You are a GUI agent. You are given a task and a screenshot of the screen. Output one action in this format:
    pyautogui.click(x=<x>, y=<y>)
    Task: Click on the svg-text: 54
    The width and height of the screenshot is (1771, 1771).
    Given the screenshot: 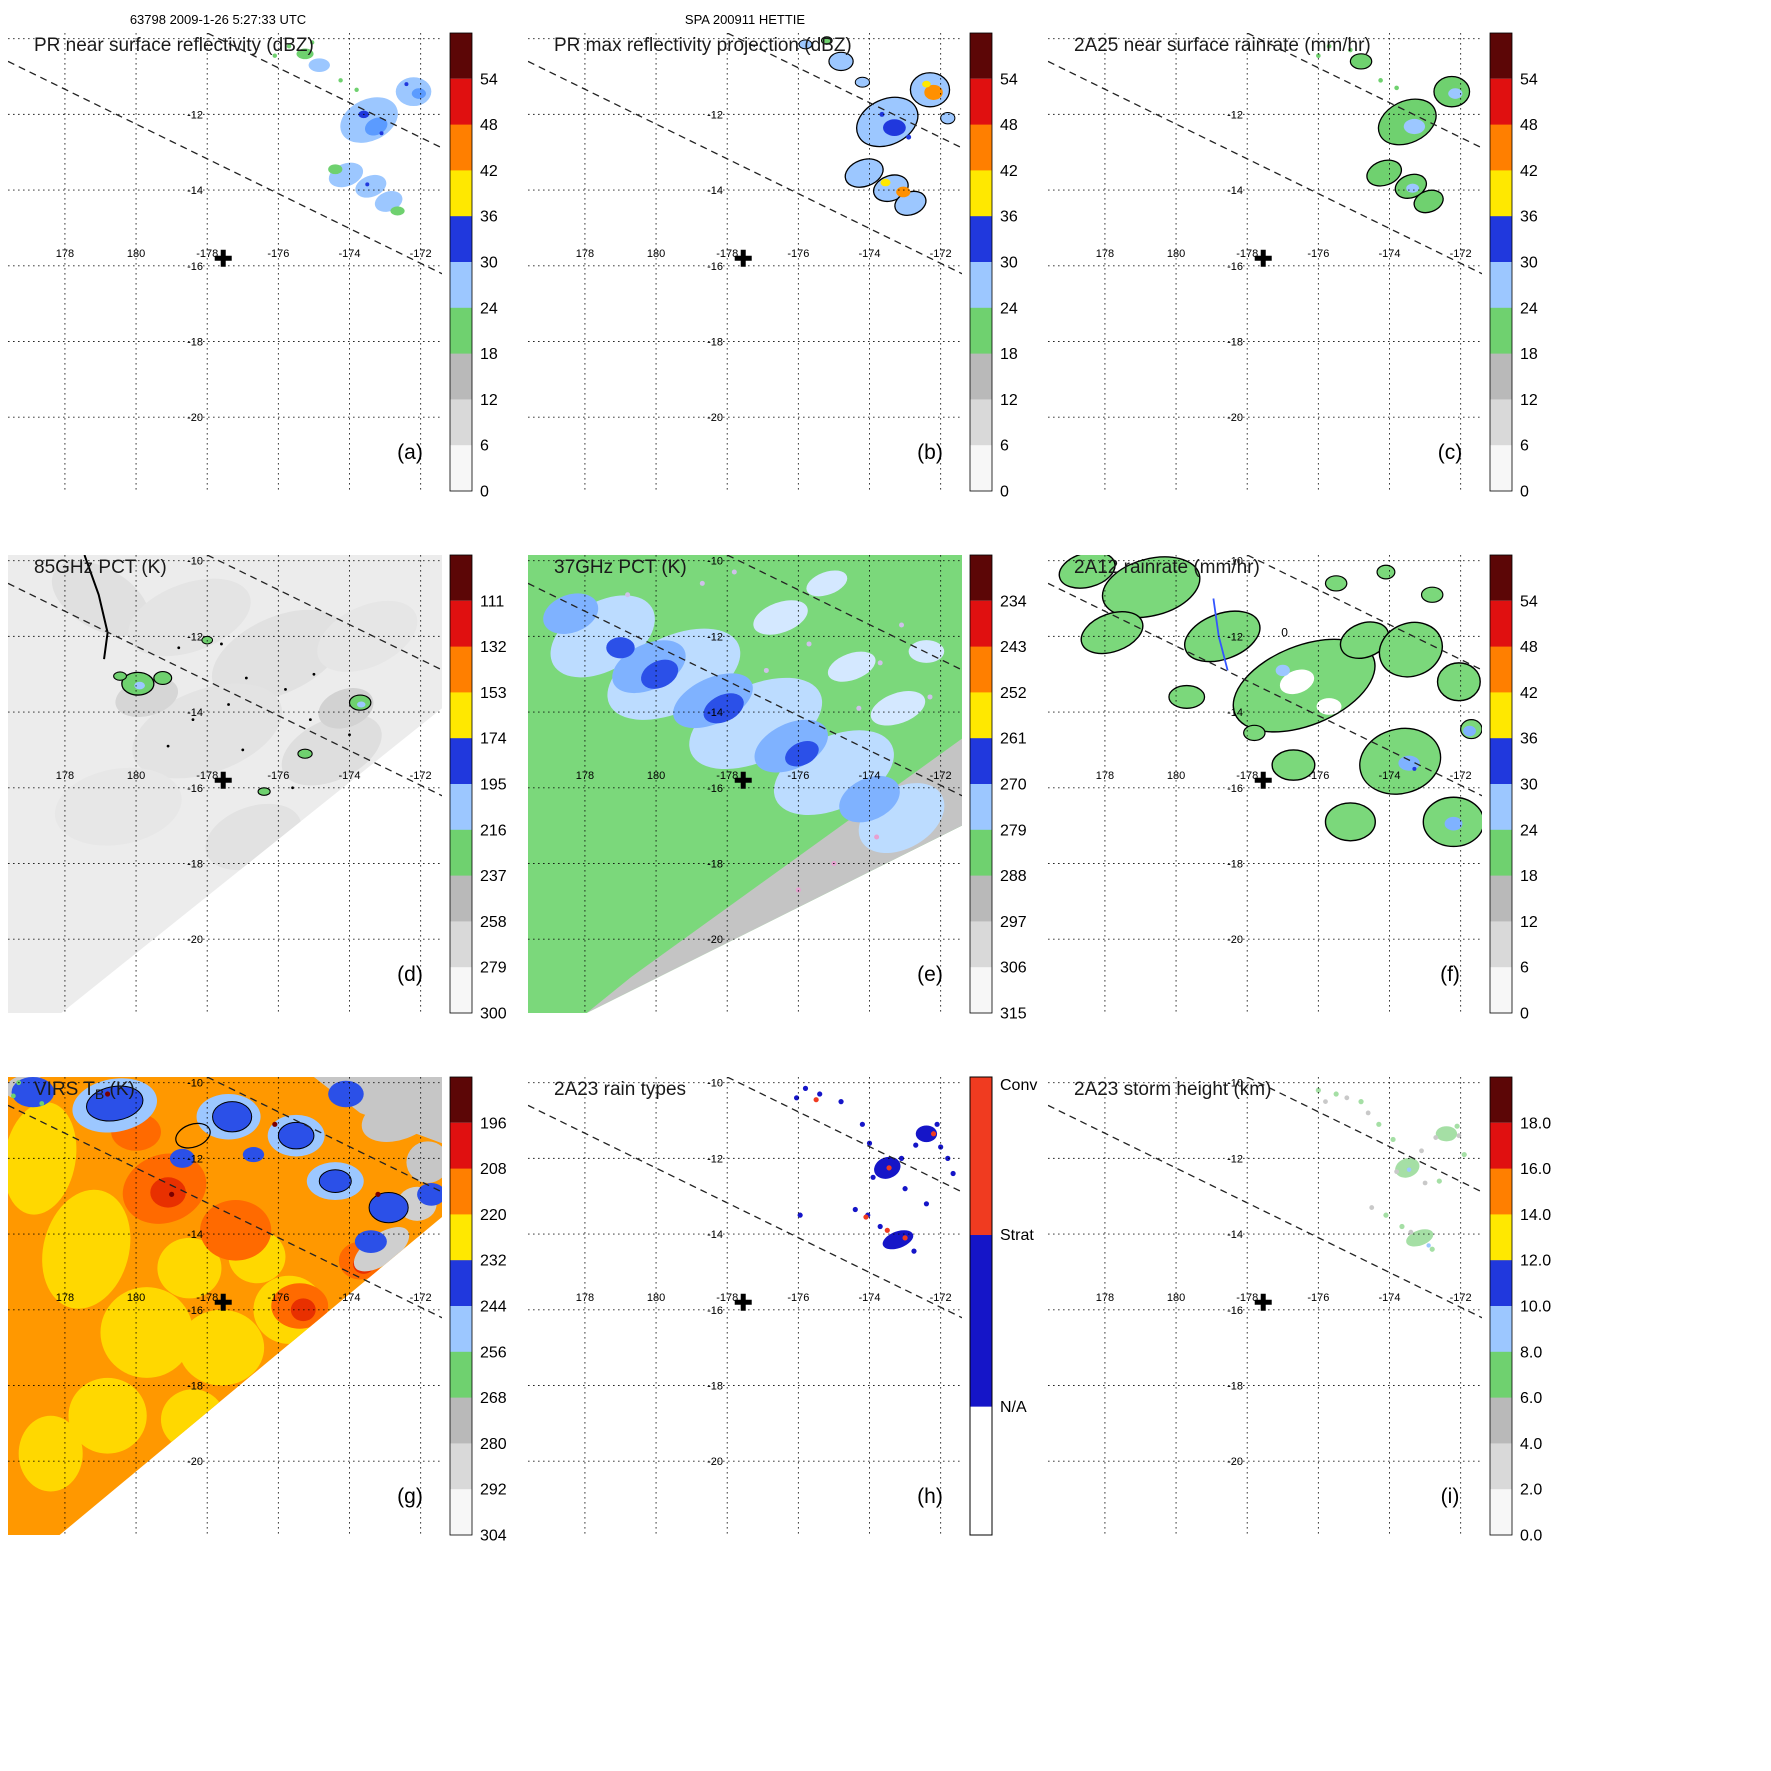 What is the action you would take?
    pyautogui.click(x=1529, y=79)
    